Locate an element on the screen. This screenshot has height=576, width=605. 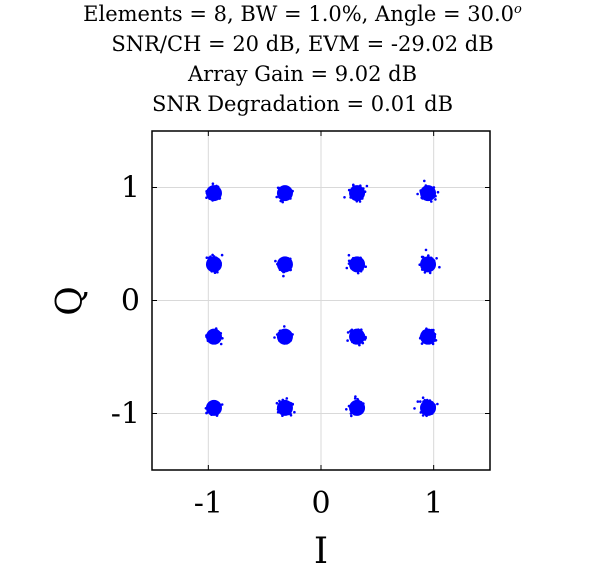
degree-superscript: o is located at coordinates (518, 9).